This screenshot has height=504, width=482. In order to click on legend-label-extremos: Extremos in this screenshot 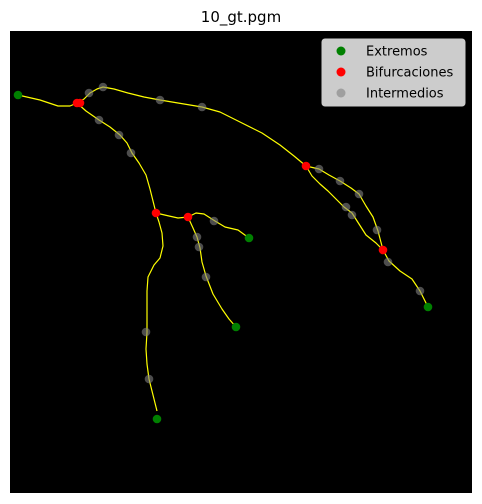, I will do `click(397, 52)`.